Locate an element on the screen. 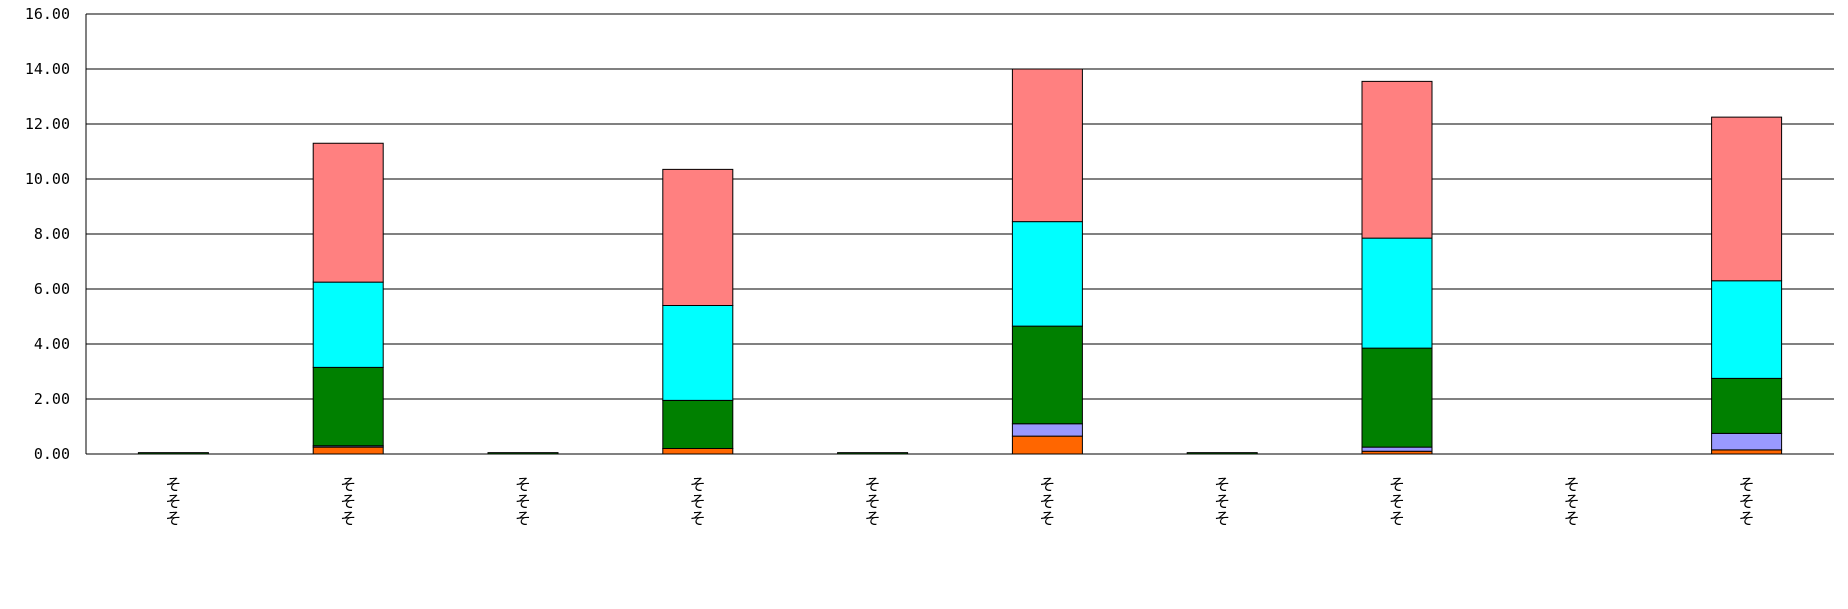  y-tick-label: 10.00 is located at coordinates (47, 179).